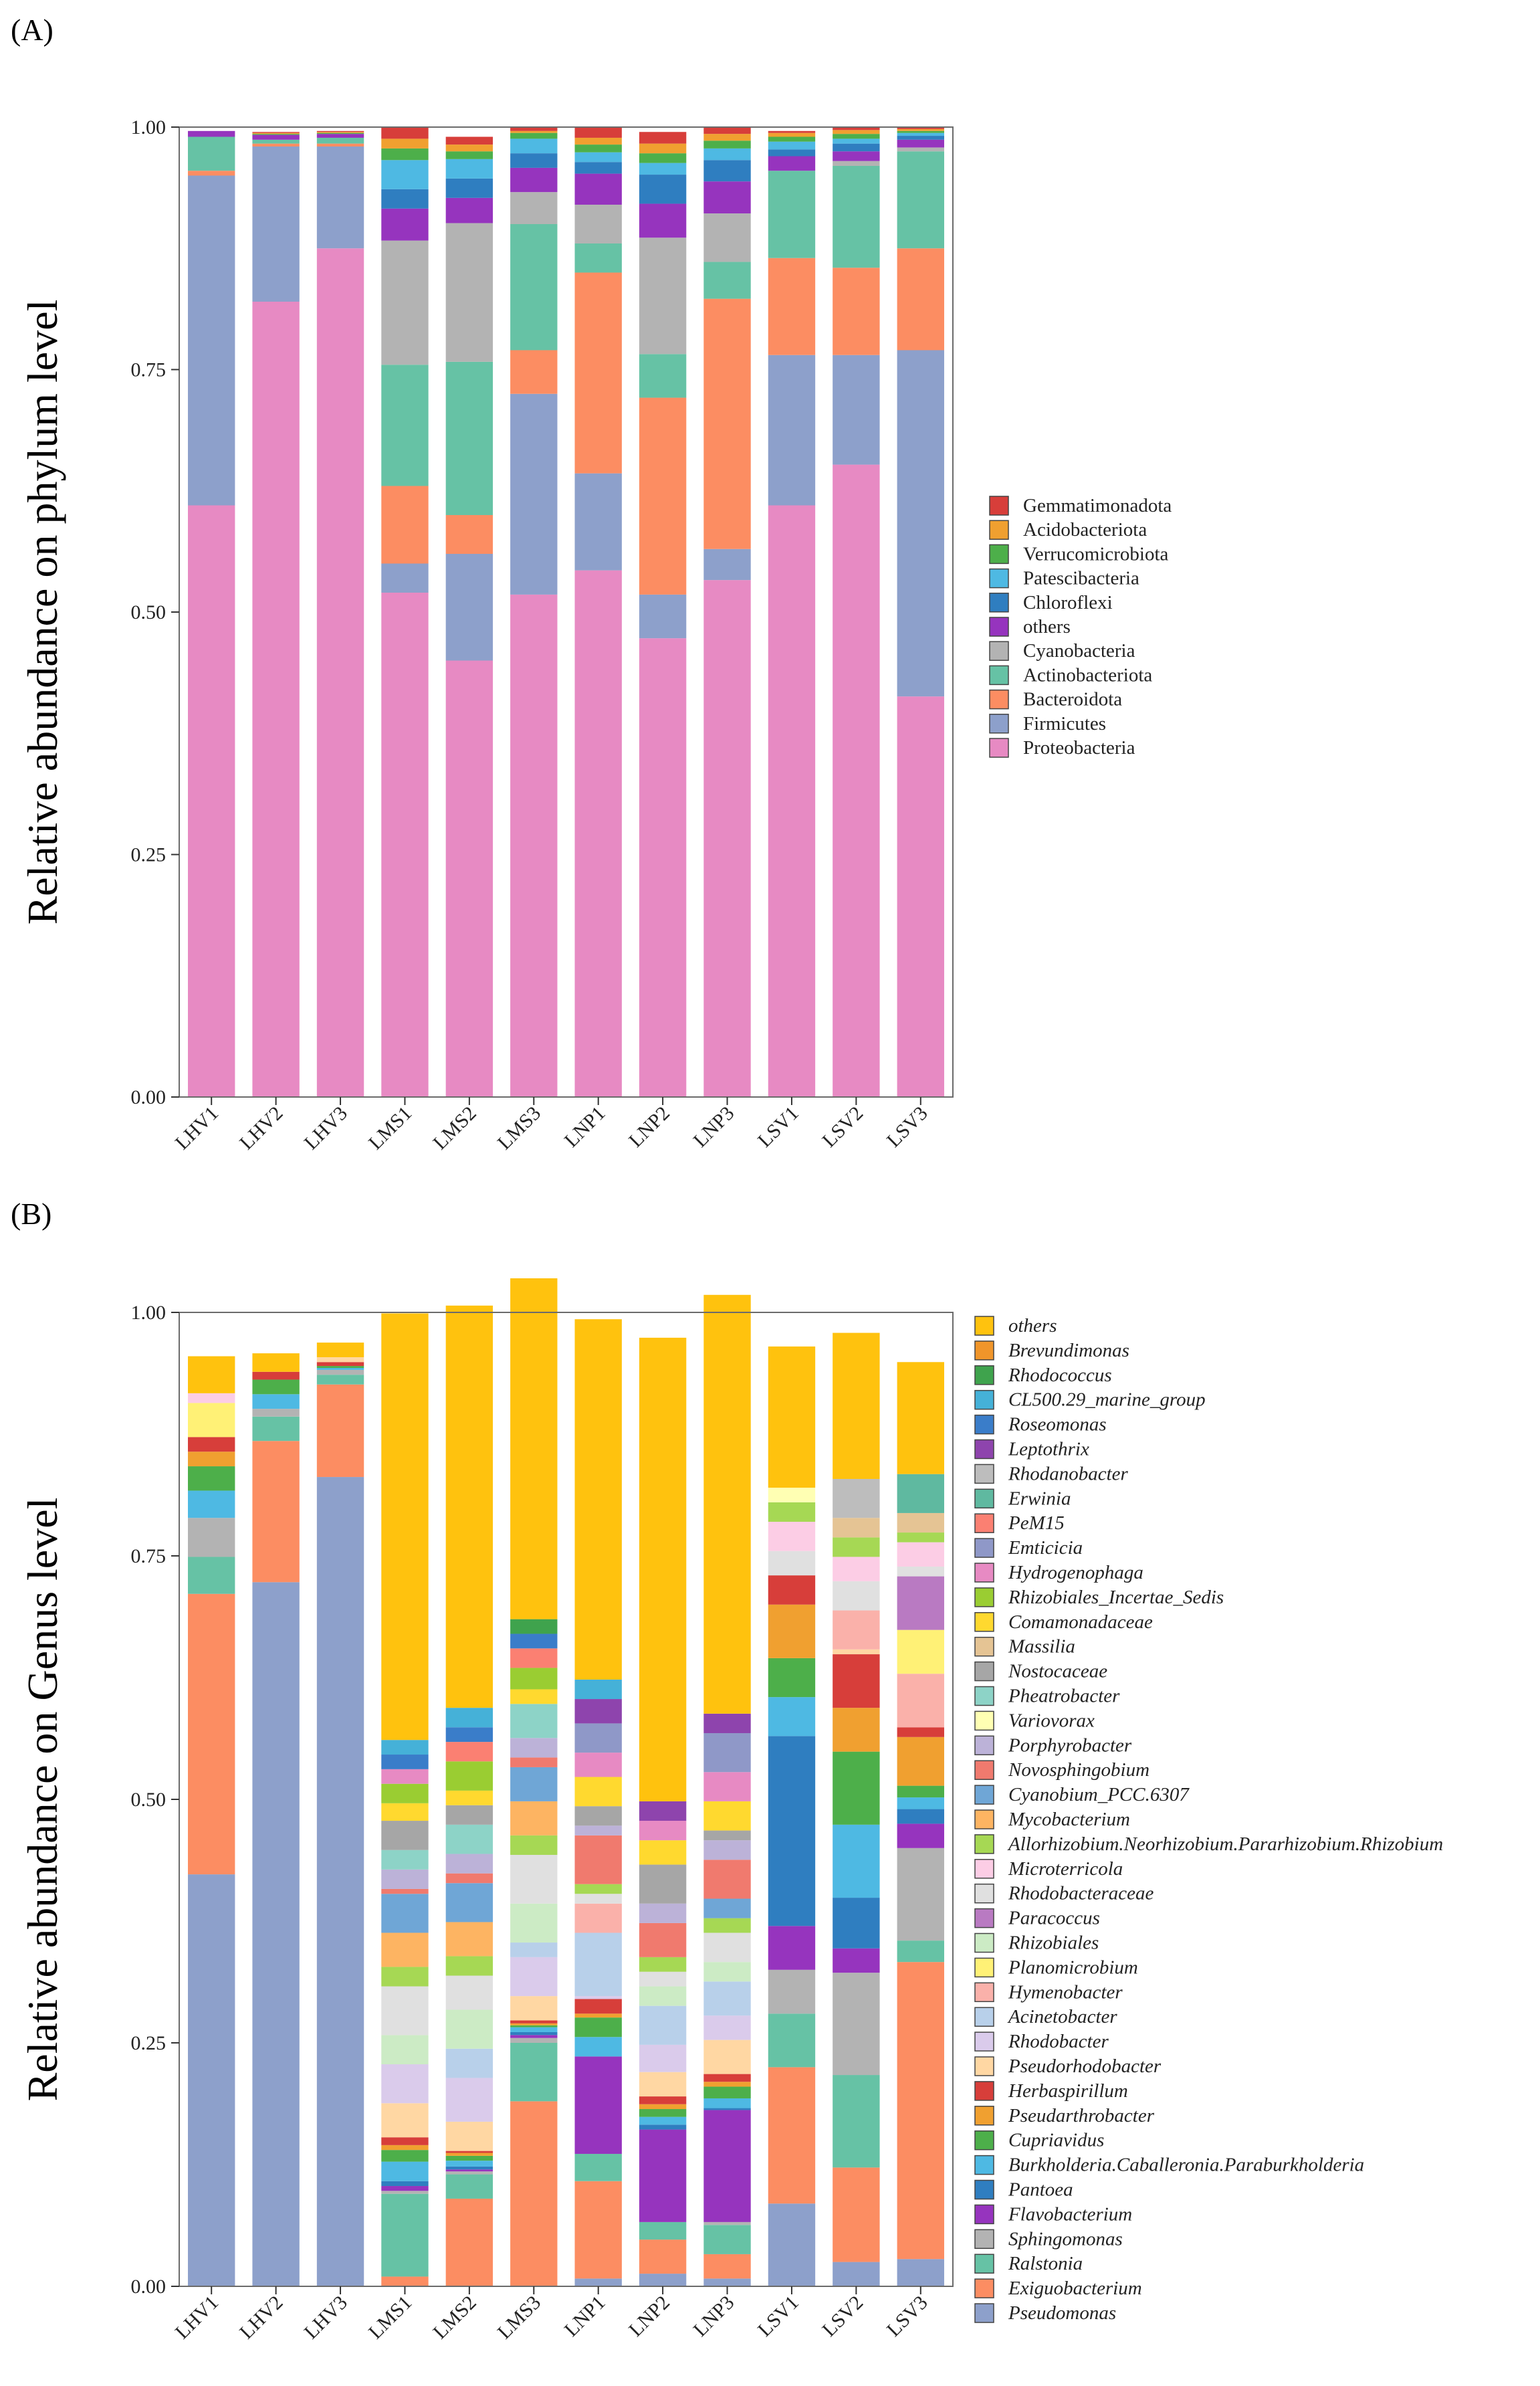 The width and height of the screenshot is (1540, 2386). What do you see at coordinates (792, 1417) in the screenshot?
I see `bar-segment-b-lsv1-others` at bounding box center [792, 1417].